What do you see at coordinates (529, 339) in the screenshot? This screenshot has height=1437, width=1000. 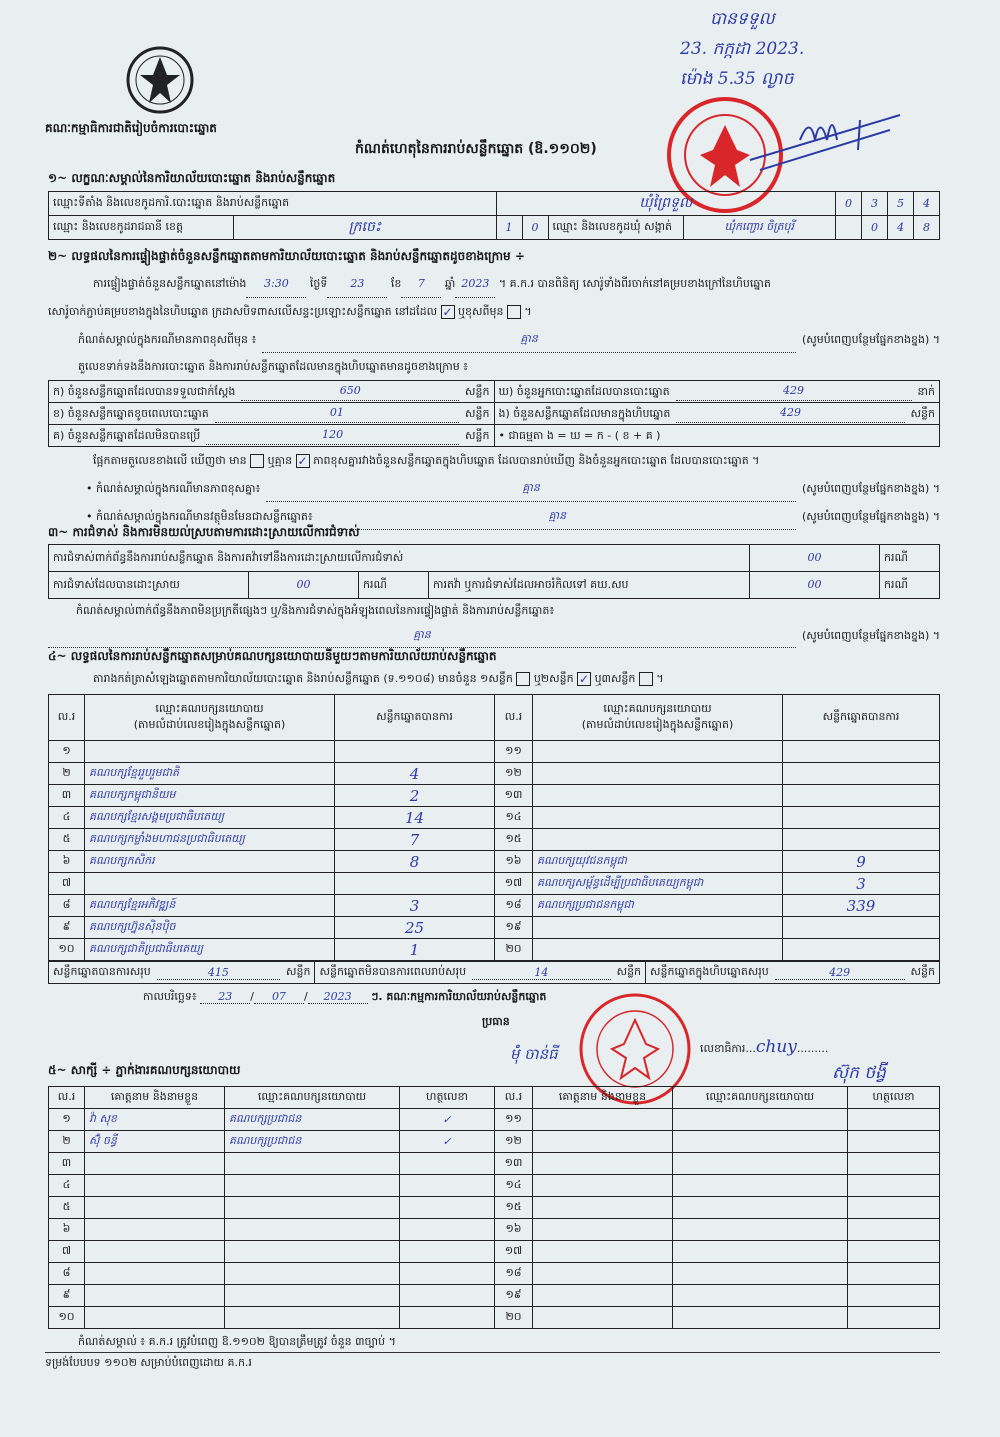 I see `note1-value: គ្មាន` at bounding box center [529, 339].